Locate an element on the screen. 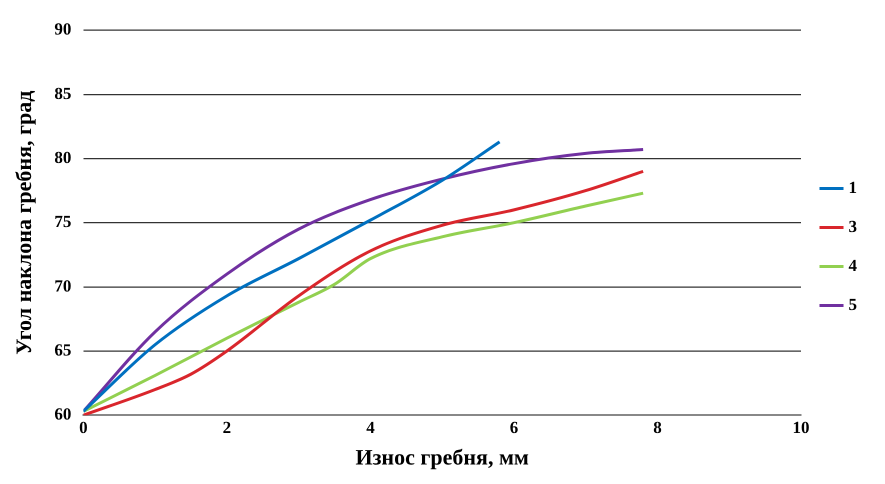 This screenshot has height=484, width=885. y-tick-label: 60 is located at coordinates (63, 414).